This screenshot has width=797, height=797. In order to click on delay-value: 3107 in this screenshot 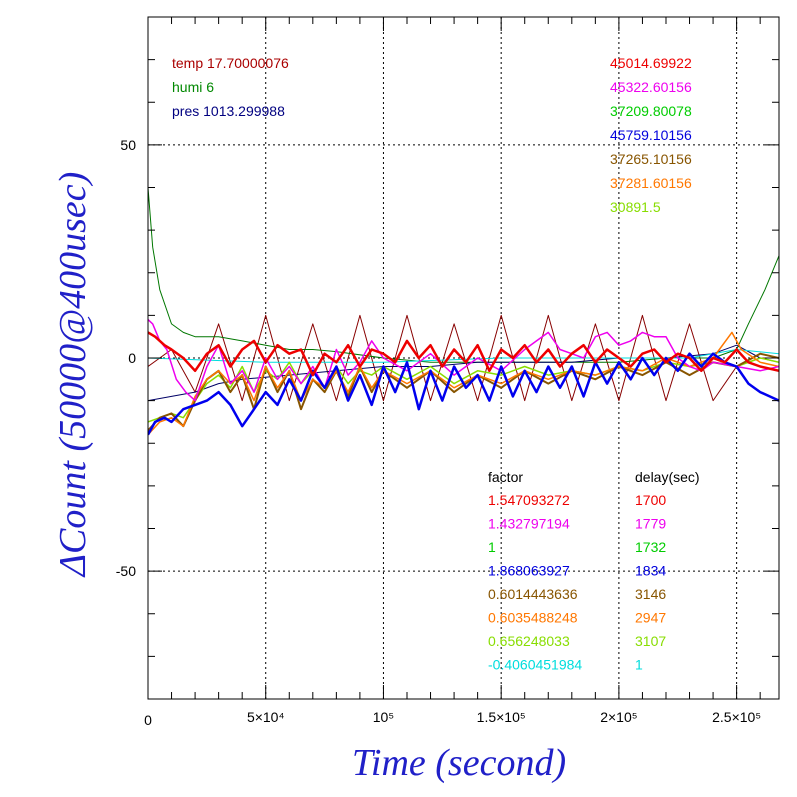, I will do `click(650, 641)`.